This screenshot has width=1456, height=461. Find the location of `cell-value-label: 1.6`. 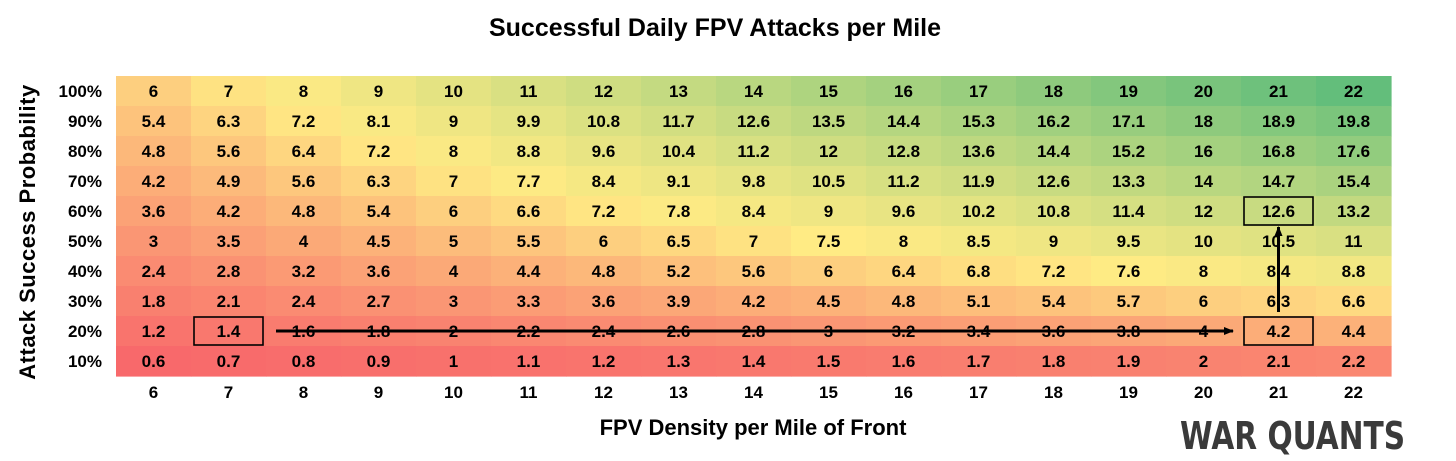

cell-value-label: 1.6 is located at coordinates (904, 361).